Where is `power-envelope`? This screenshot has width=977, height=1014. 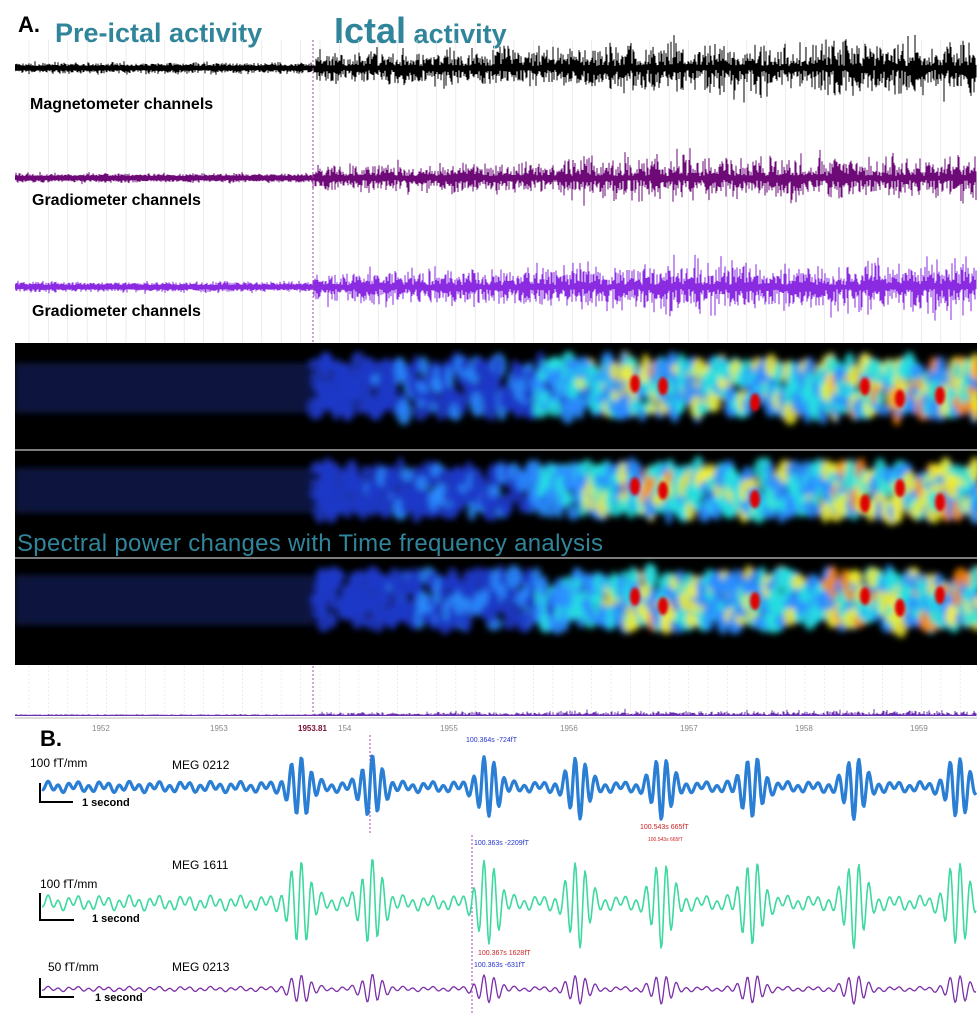
power-envelope is located at coordinates (496, 712).